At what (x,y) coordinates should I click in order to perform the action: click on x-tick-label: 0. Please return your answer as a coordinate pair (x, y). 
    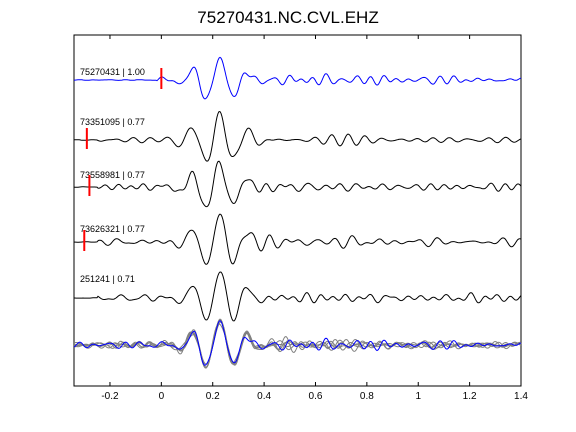
    Looking at the image, I should click on (162, 396).